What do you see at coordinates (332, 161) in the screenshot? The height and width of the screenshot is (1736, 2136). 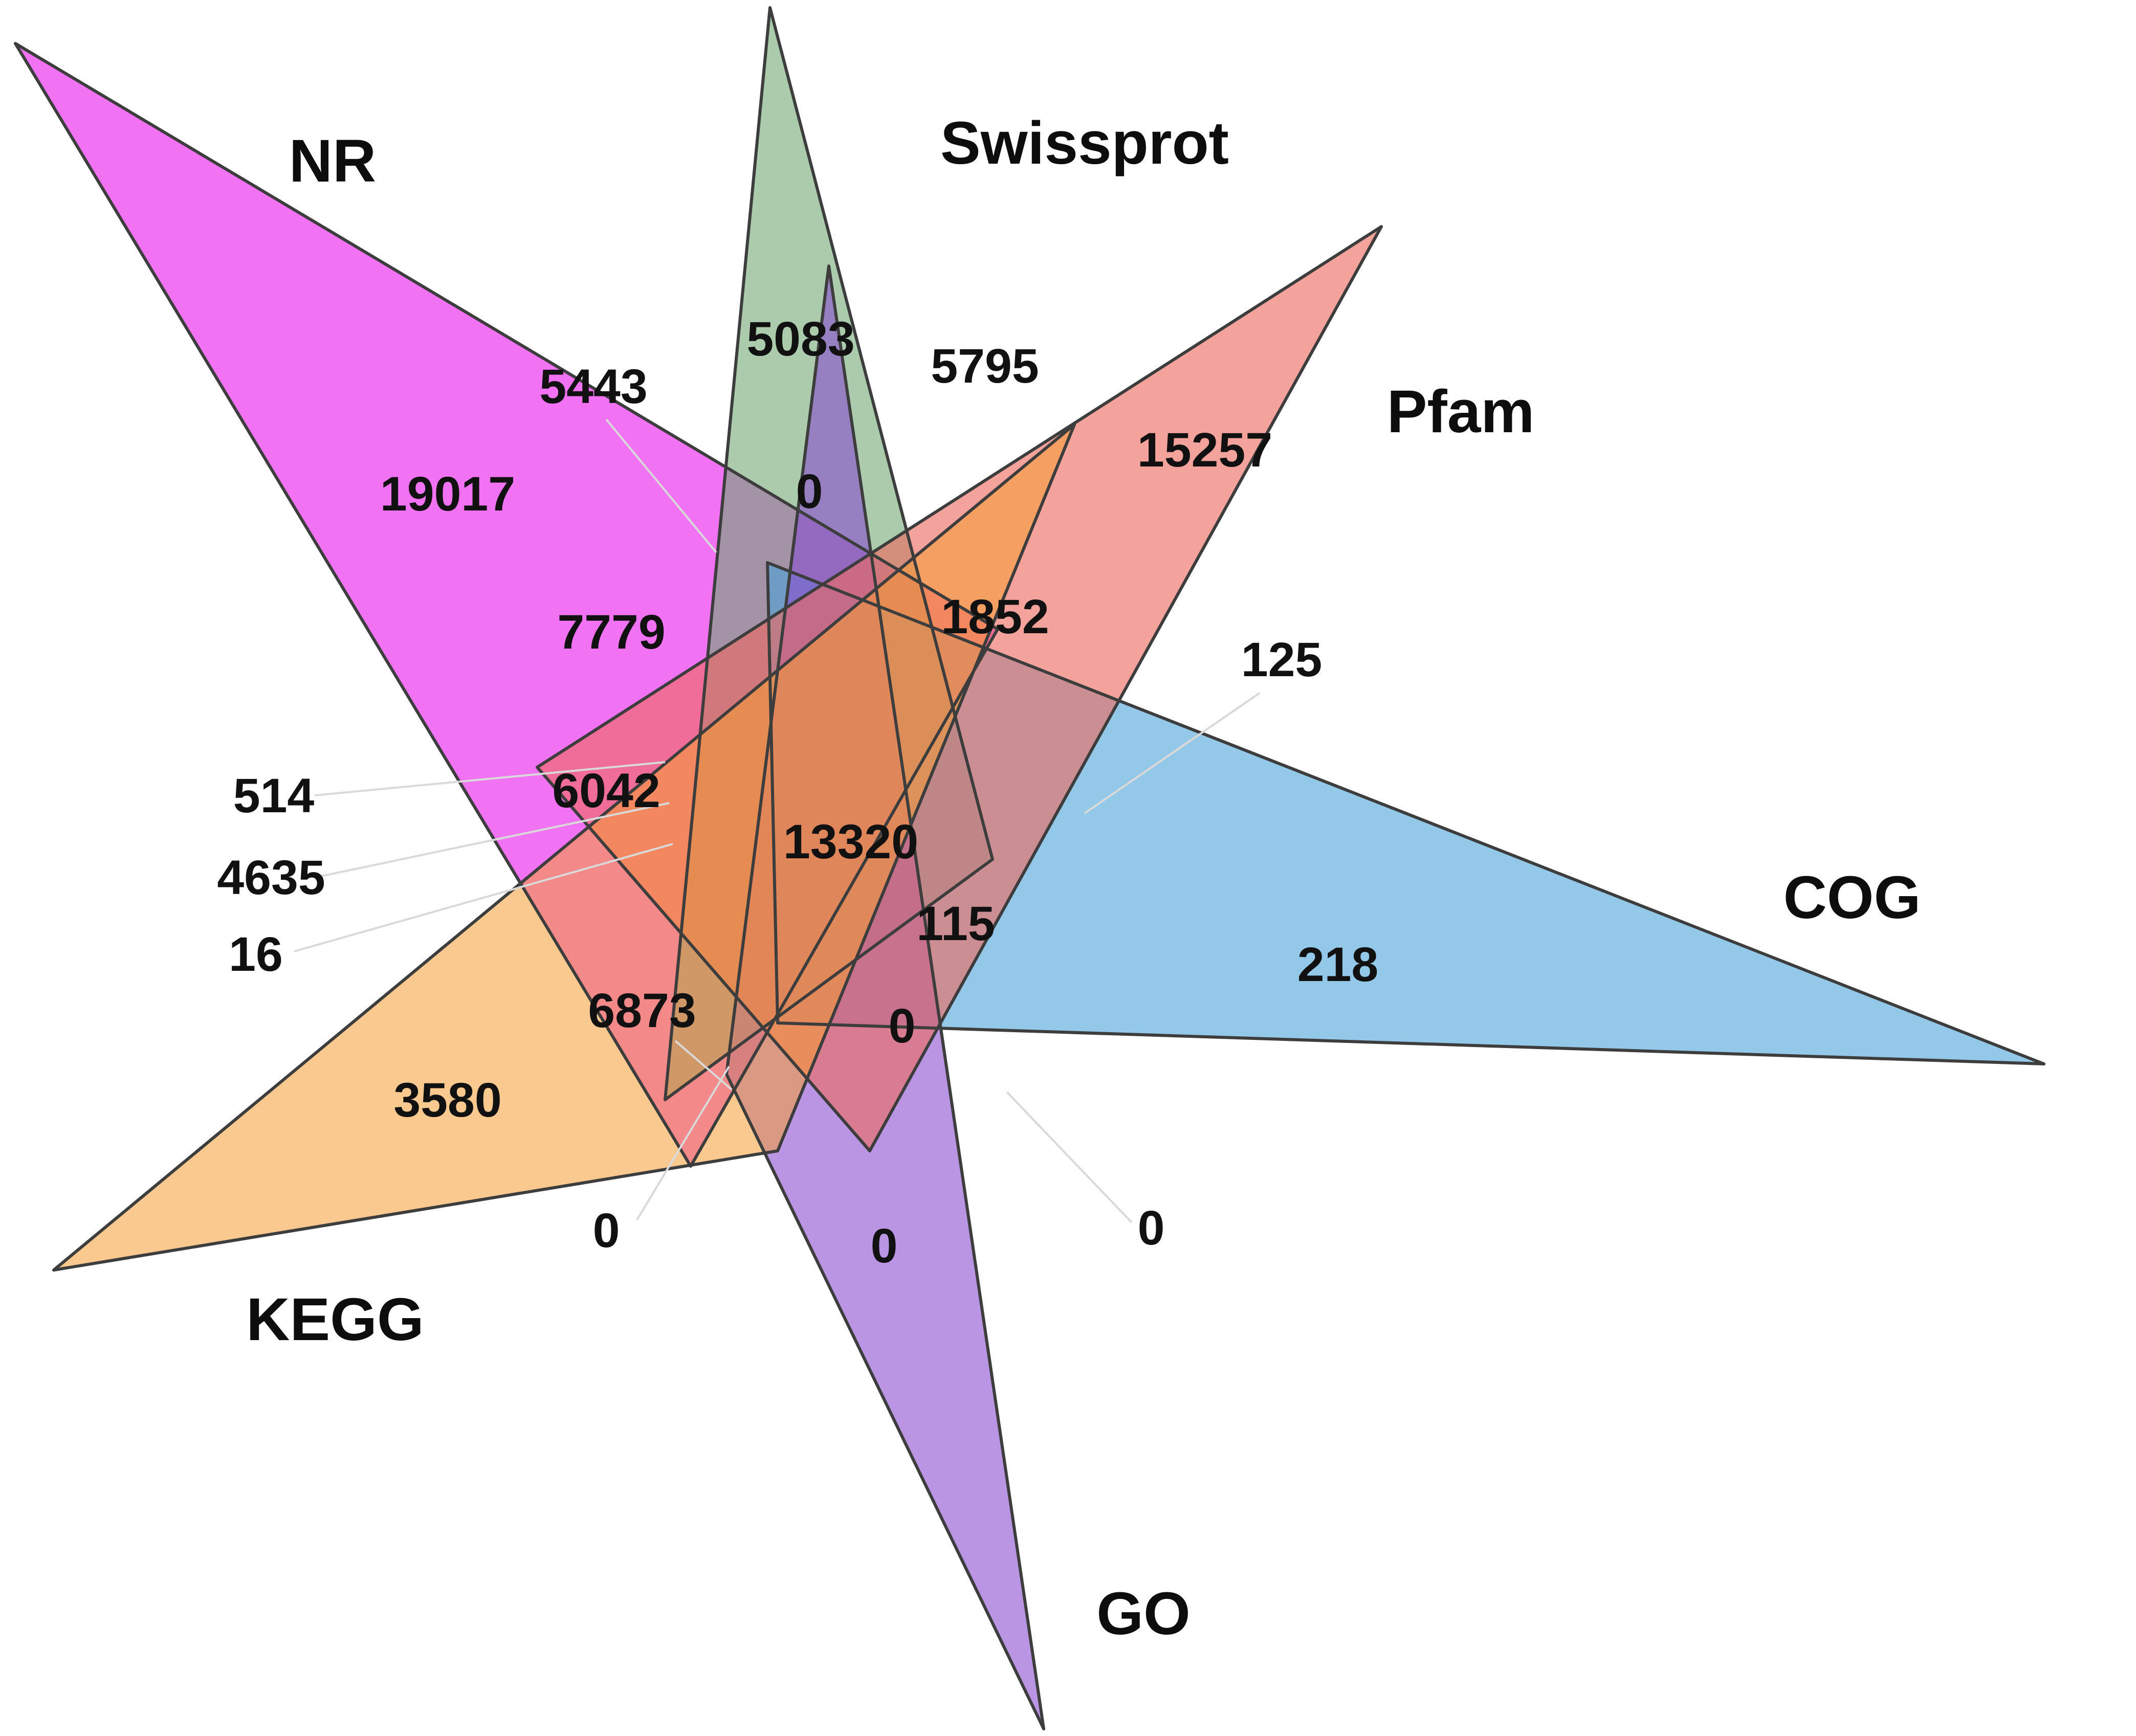 I see `set-label-nr: NR` at bounding box center [332, 161].